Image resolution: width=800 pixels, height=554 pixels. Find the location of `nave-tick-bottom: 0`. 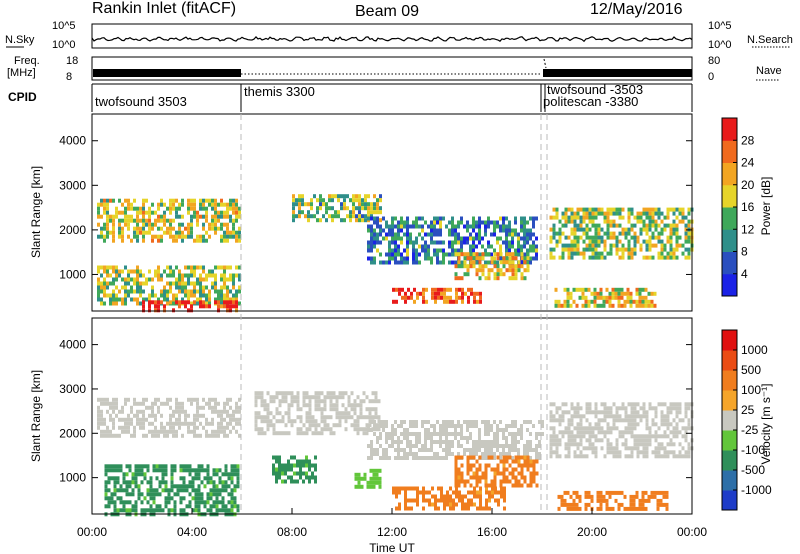

nave-tick-bottom: 0 is located at coordinates (711, 77).